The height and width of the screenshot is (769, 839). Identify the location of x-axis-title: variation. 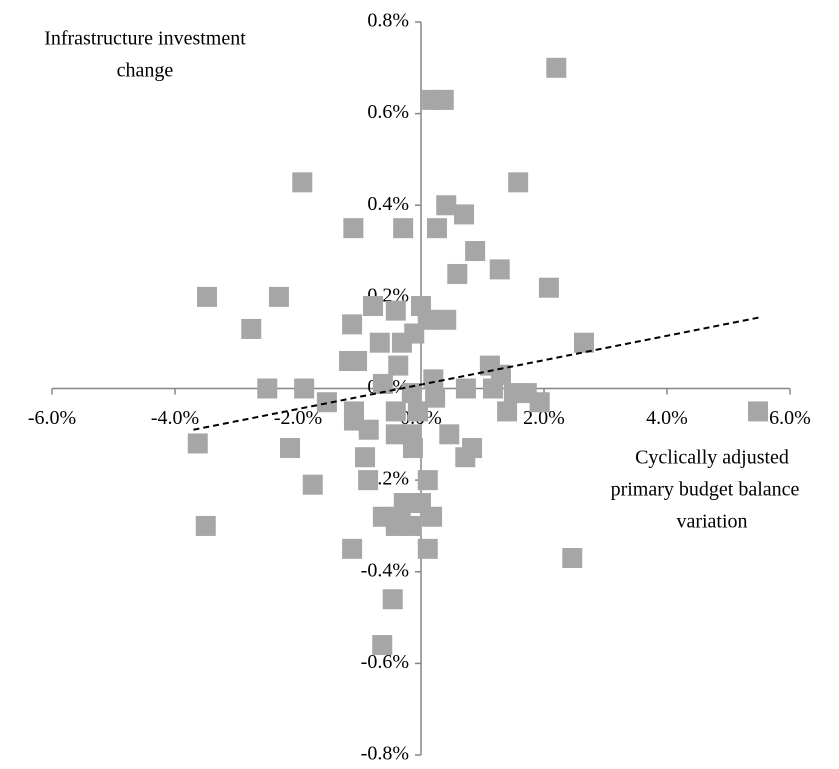
(711, 522).